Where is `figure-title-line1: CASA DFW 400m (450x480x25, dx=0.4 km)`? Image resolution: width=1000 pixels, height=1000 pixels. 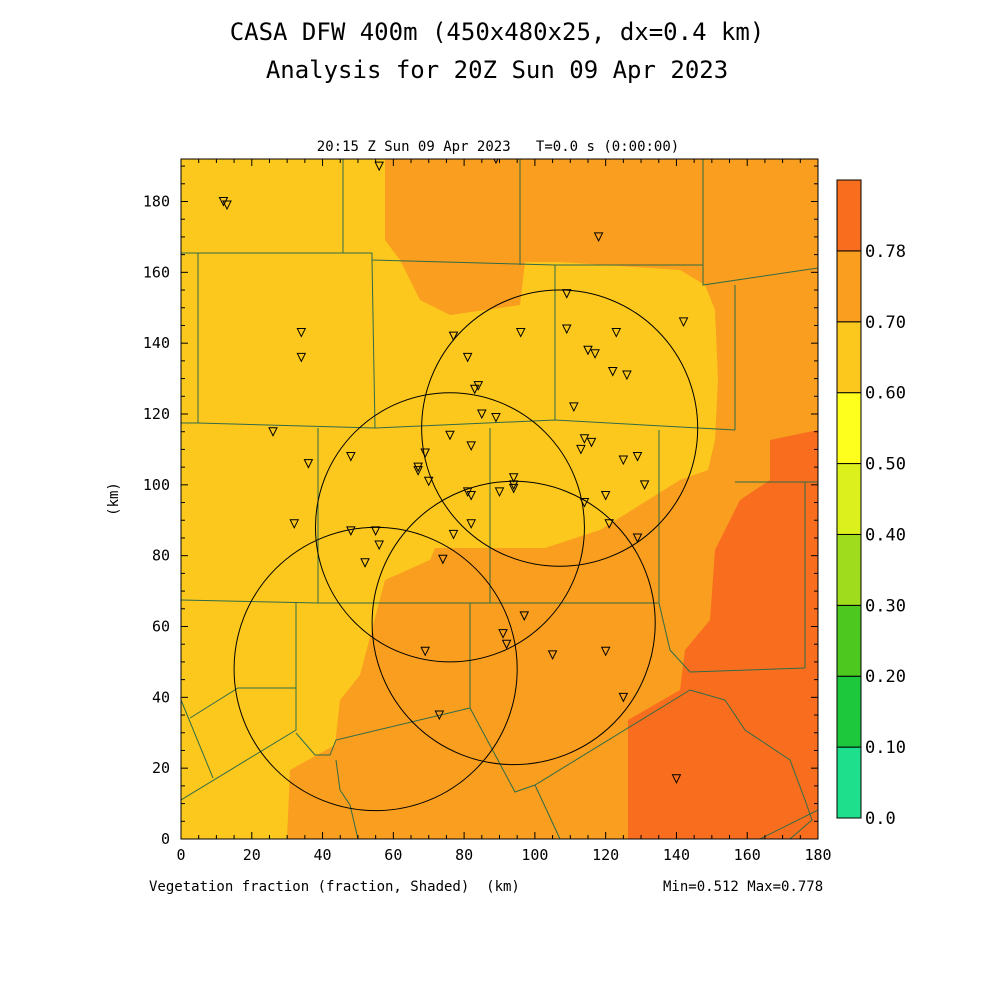
figure-title-line1: CASA DFW 400m (450x480x25, dx=0.4 km) is located at coordinates (497, 32).